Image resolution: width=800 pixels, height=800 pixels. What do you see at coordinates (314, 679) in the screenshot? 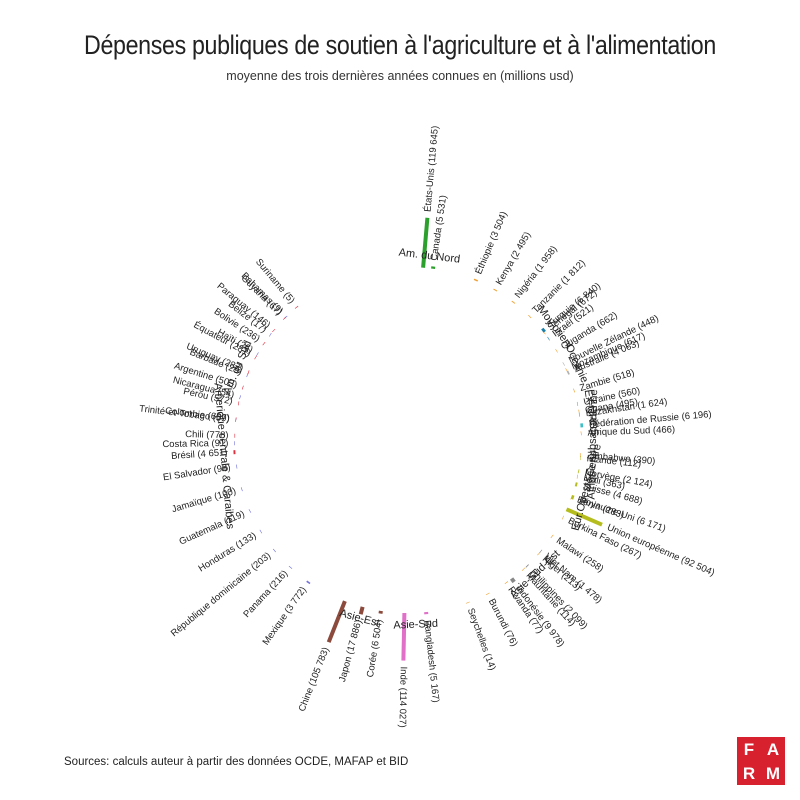
I see `bar-label: Chine (105 783)` at bounding box center [314, 679].